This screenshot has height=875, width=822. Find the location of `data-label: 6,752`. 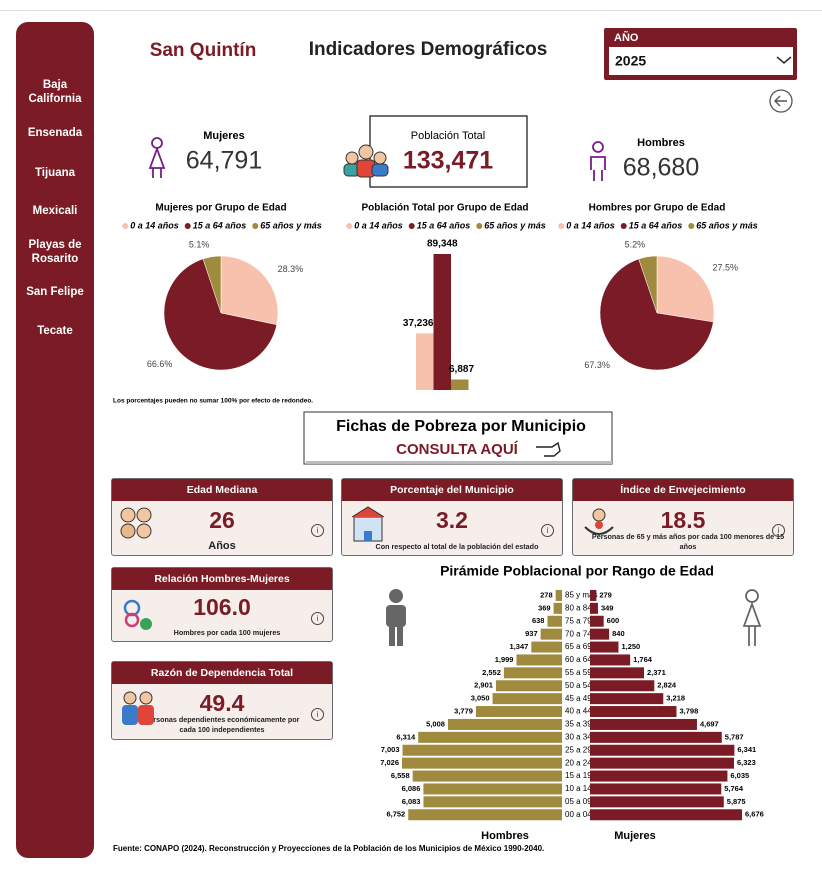

data-label: 6,752 is located at coordinates (395, 814).